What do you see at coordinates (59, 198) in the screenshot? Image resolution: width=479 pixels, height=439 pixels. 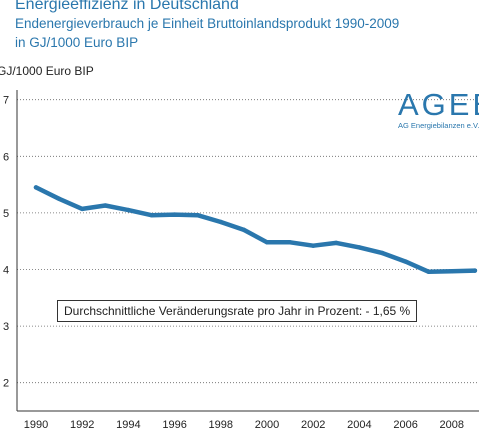 I see `data-point-1991` at bounding box center [59, 198].